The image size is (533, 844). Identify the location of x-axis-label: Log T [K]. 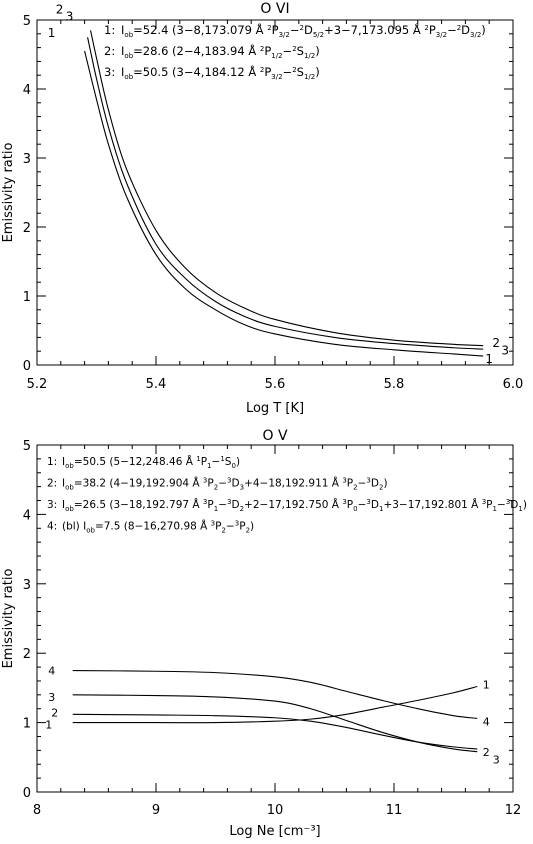
(275, 408).